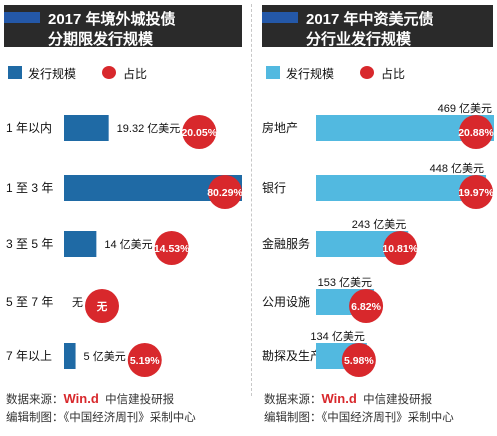  I want to click on category-label: 银行, so click(274, 188).